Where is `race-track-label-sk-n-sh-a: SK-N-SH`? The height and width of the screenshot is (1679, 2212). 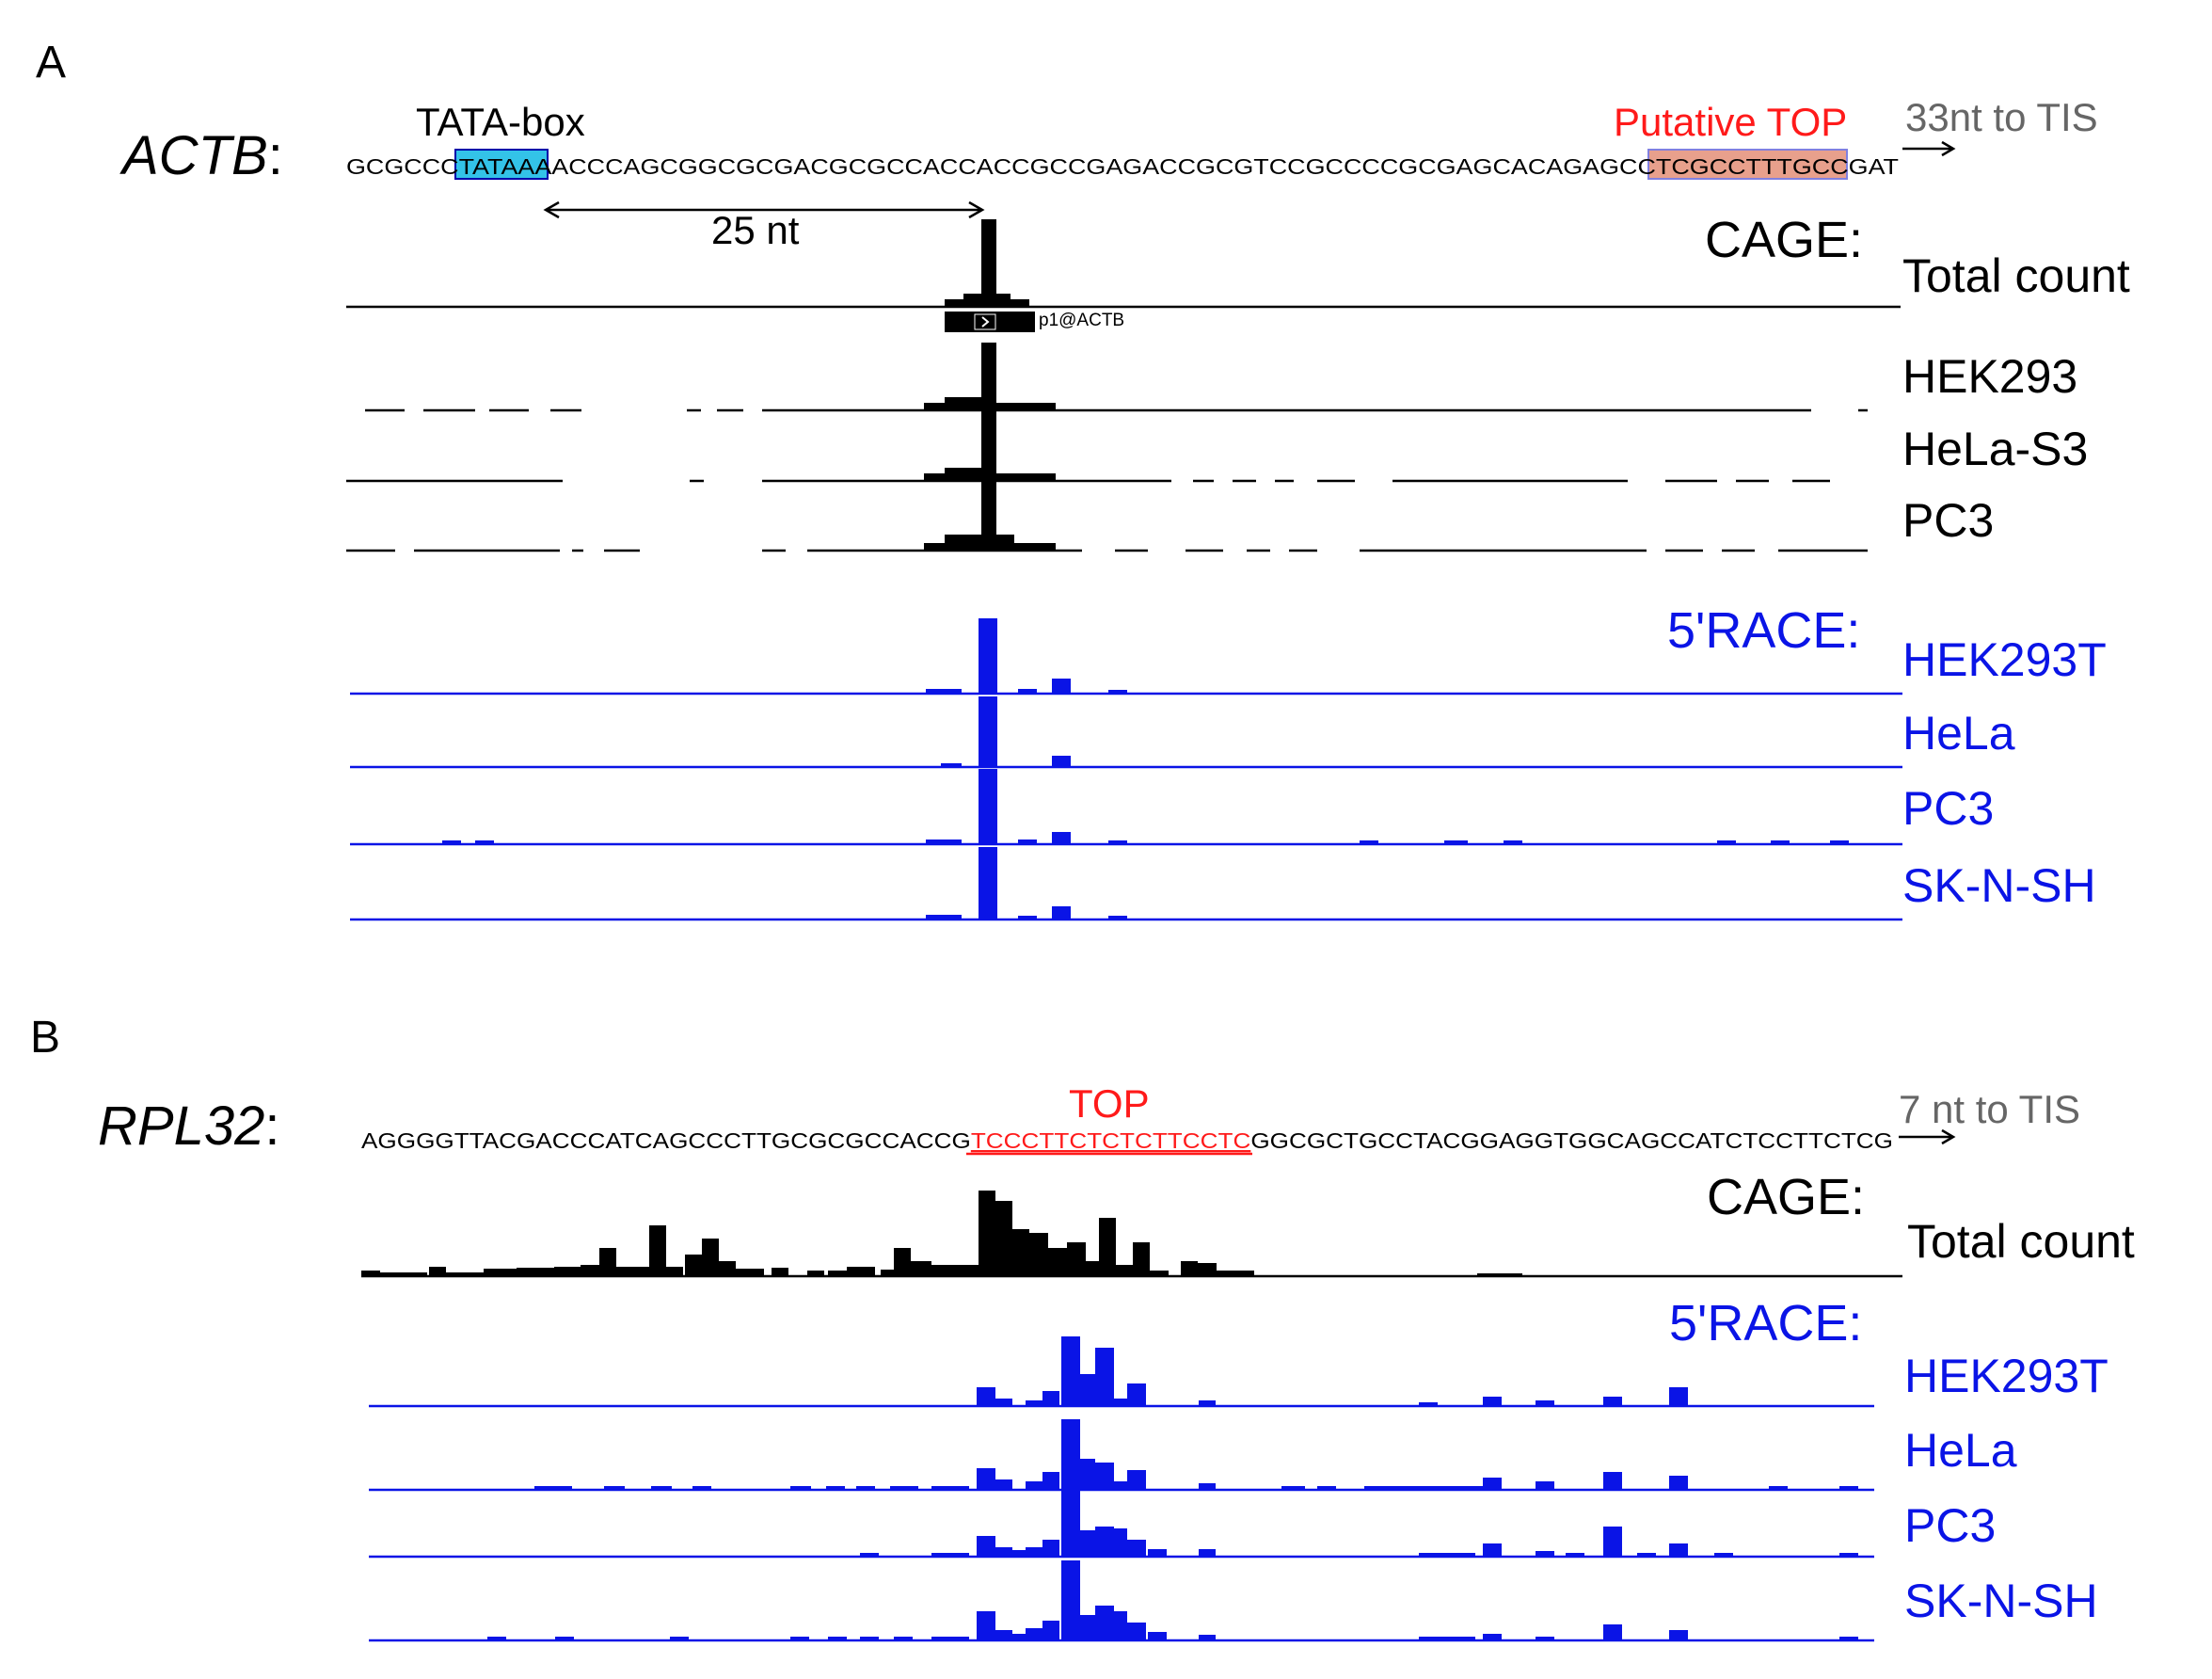
race-track-label-sk-n-sh-a: SK-N-SH is located at coordinates (1999, 885).